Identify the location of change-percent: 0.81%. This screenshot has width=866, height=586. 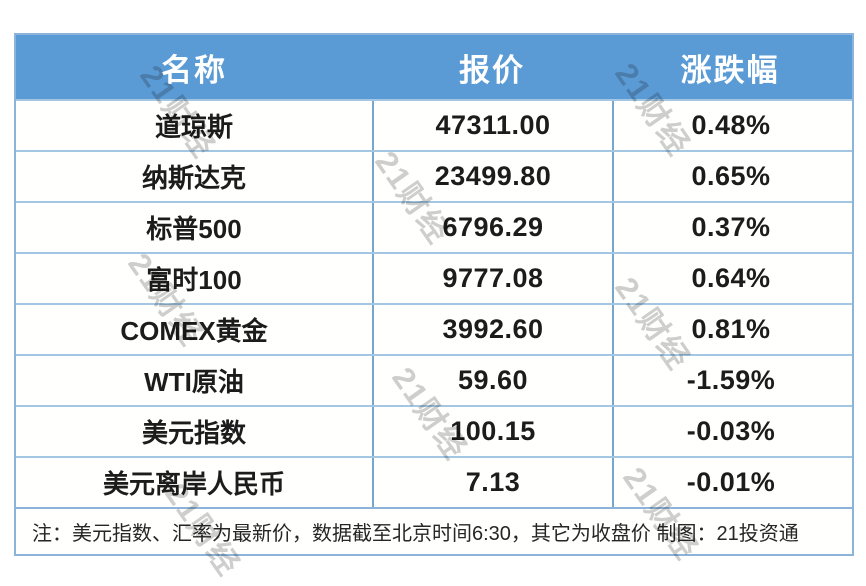
(730, 329).